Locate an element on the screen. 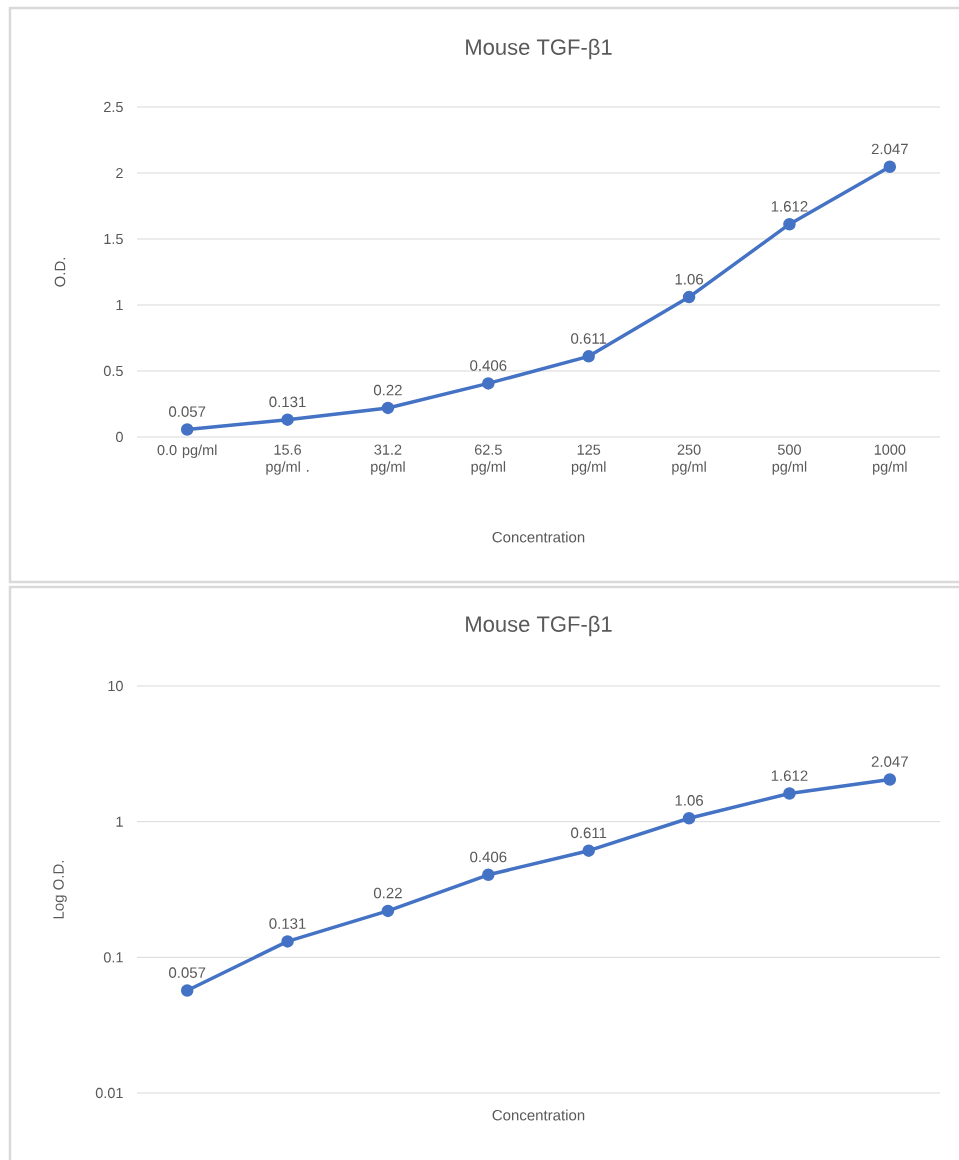  y-tick-label: 2 is located at coordinates (119, 173).